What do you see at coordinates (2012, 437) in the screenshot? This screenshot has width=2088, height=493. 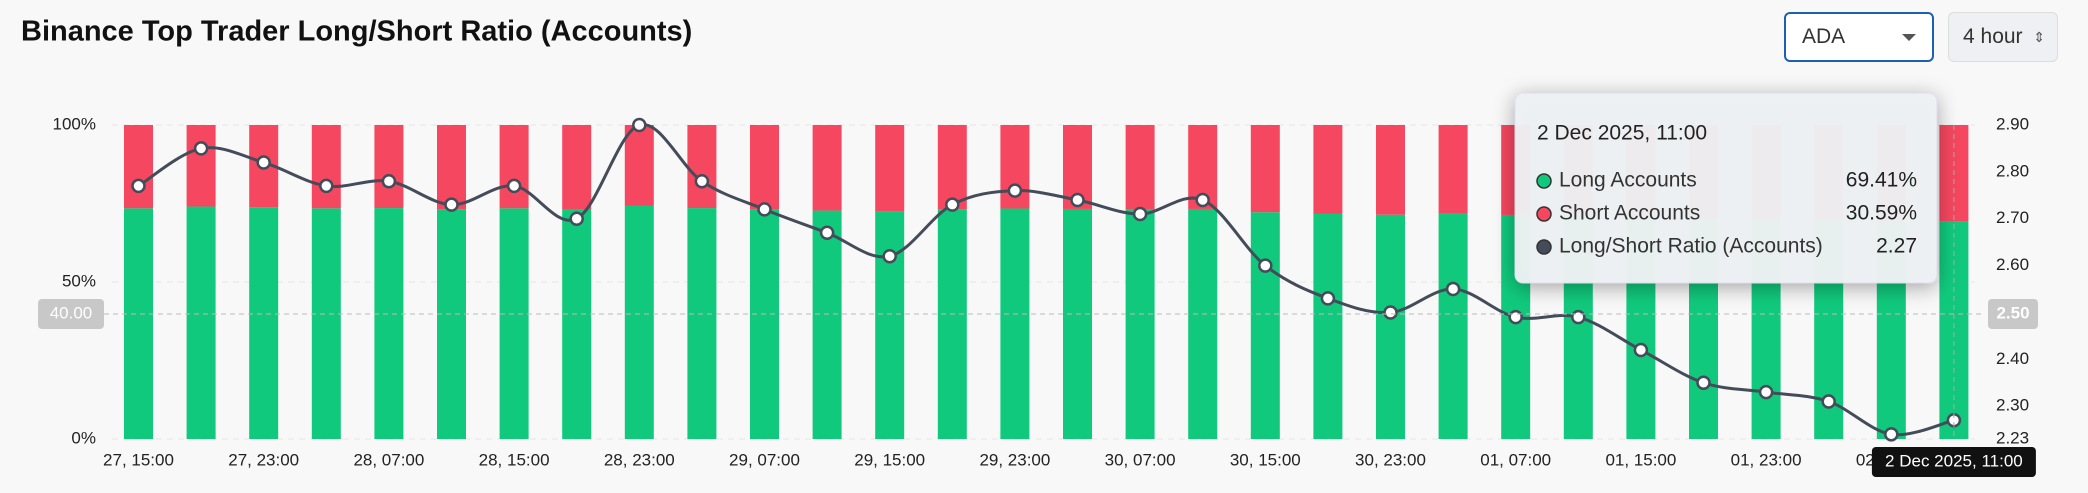 I see `y2-tick-label: 2.23` at bounding box center [2012, 437].